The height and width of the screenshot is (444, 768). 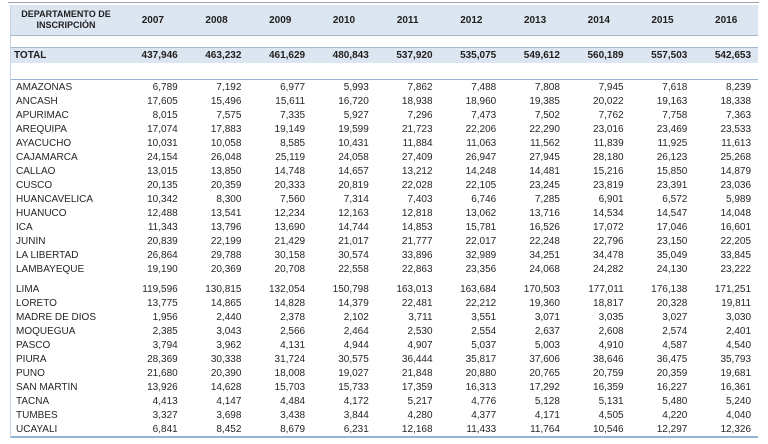 I want to click on value-cell: 8,679, so click(x=293, y=429).